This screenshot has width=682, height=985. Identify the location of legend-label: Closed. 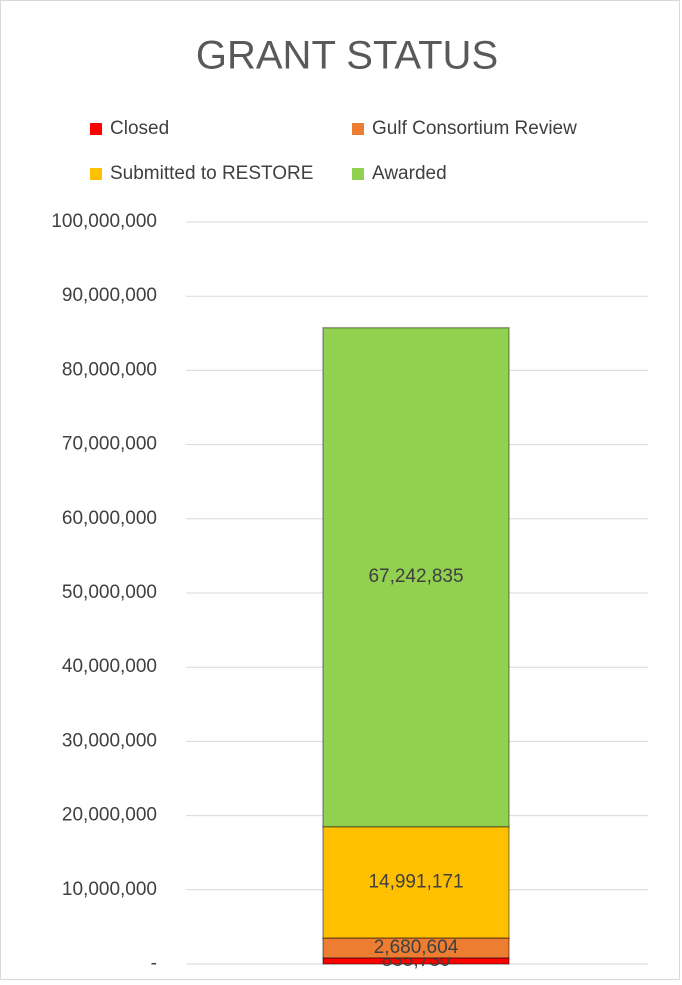
(139, 128).